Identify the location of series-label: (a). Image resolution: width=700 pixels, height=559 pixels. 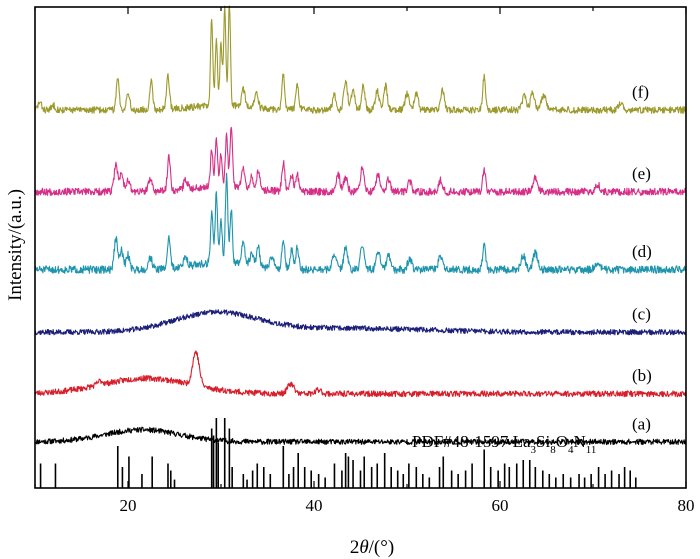
(641, 423).